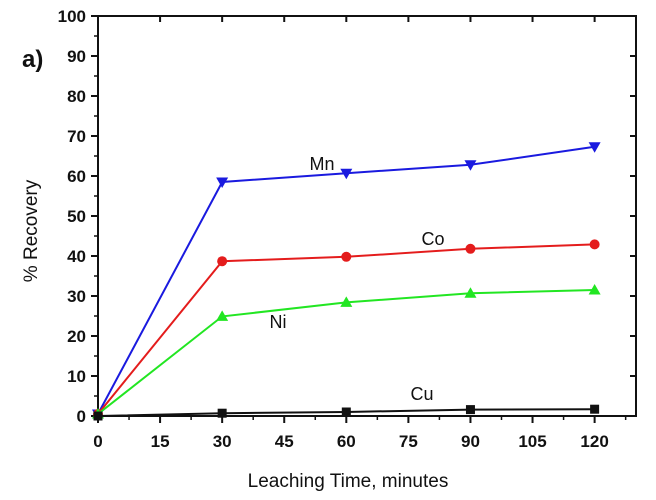  Describe the element at coordinates (97, 441) in the screenshot. I see `x-tick-label: 0` at that location.